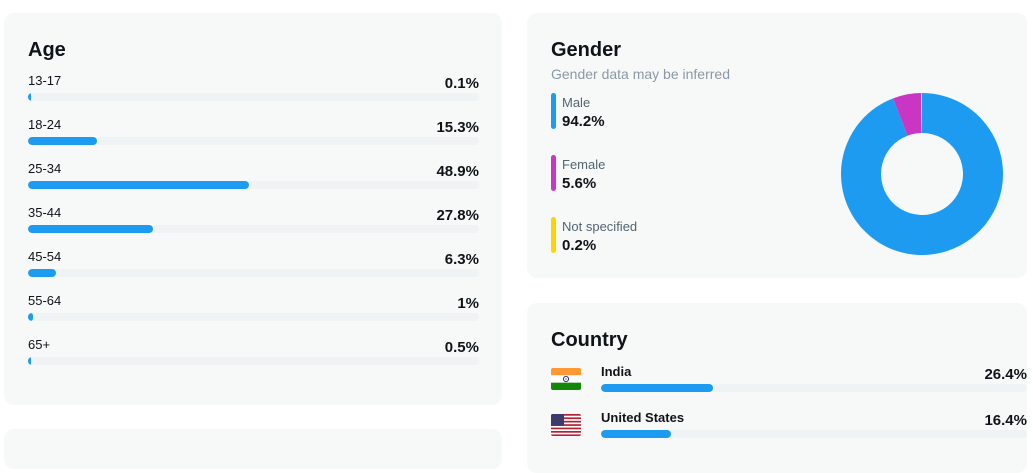 The image size is (1033, 473). Describe the element at coordinates (566, 425) in the screenshot. I see `us-flag-icon` at that location.